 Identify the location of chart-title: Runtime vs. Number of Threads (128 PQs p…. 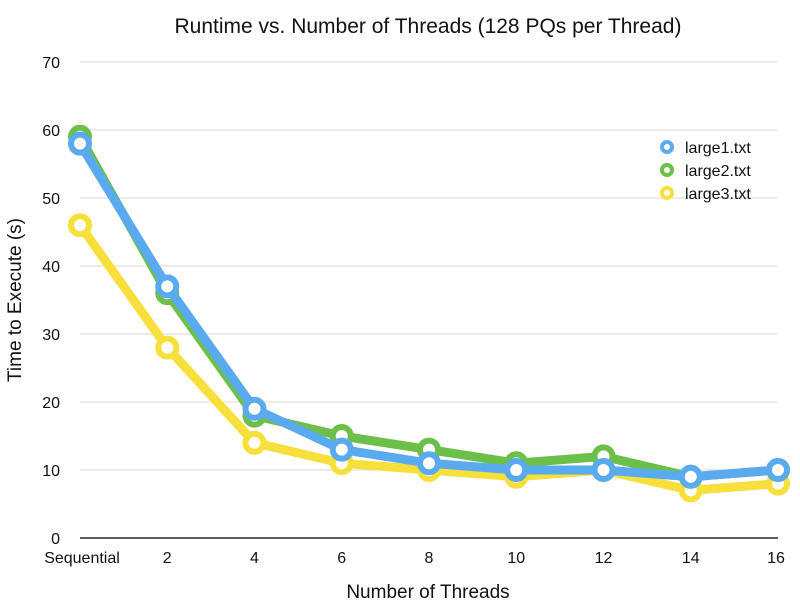
(428, 26).